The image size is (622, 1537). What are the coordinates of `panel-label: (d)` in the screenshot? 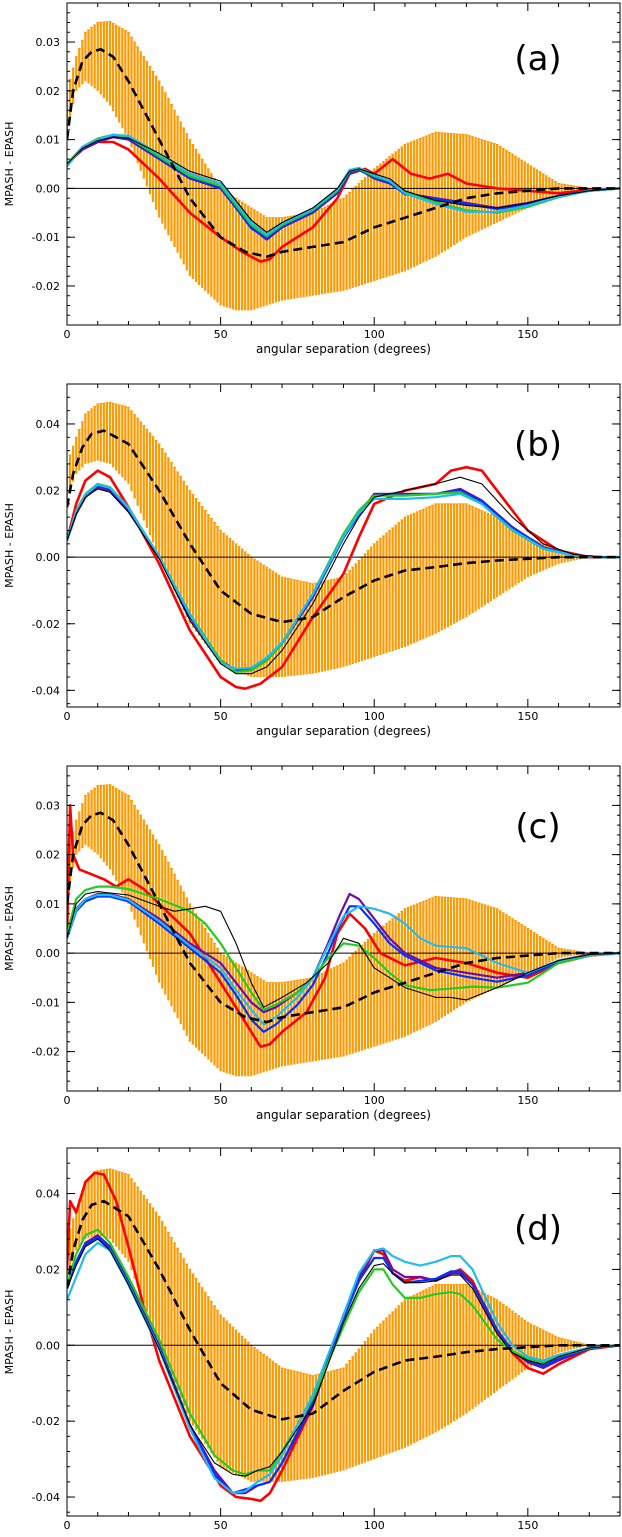 It's located at (538, 1229).